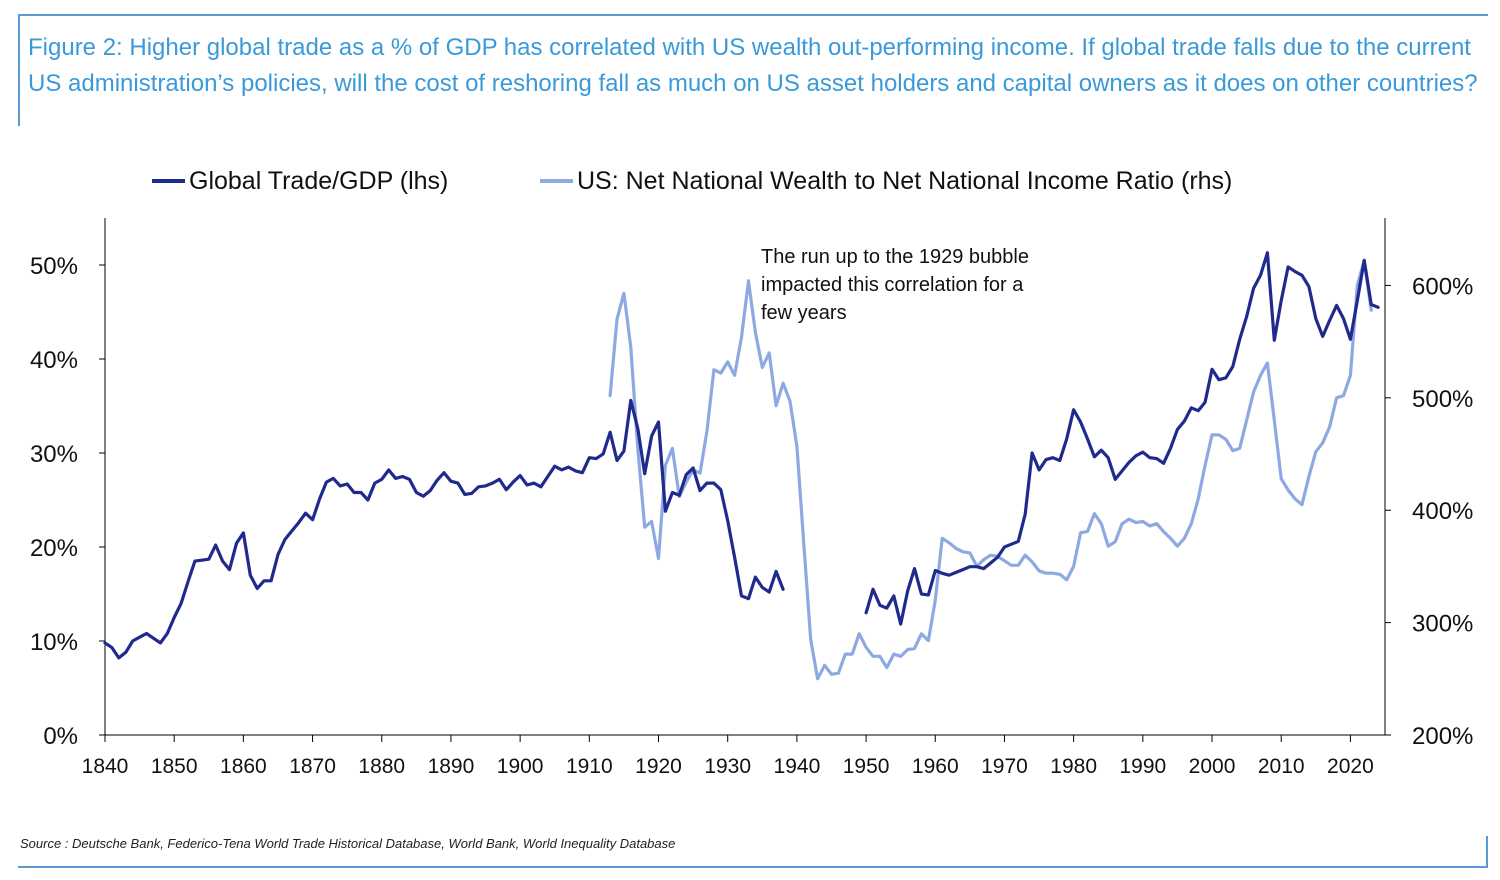  What do you see at coordinates (105, 766) in the screenshot?
I see `x-tick-label: 1840` at bounding box center [105, 766].